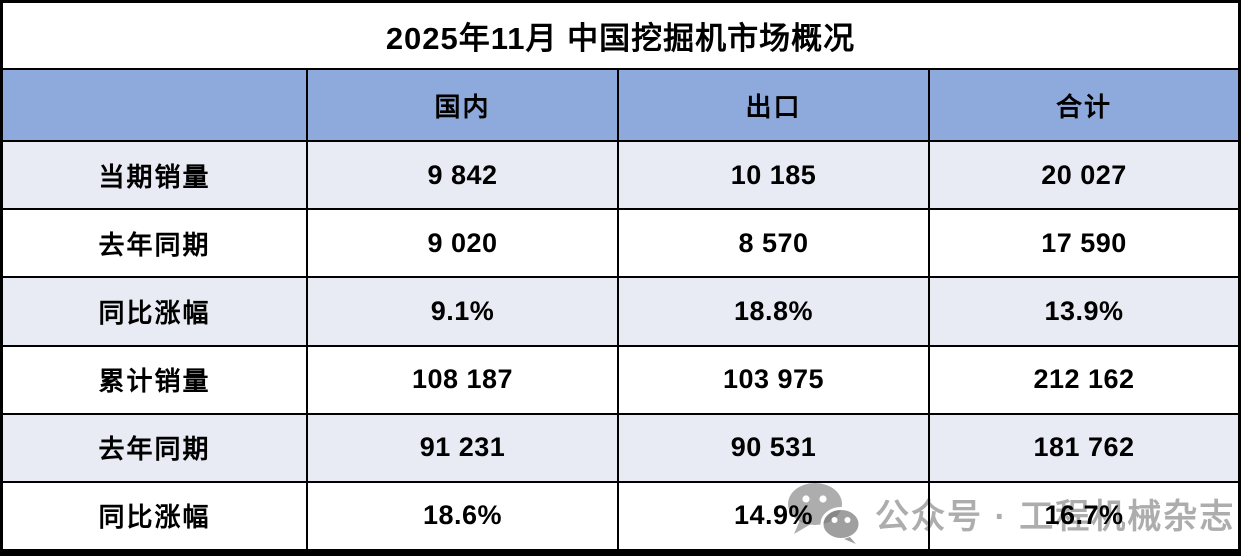  Describe the element at coordinates (1083, 175) in the screenshot. I see `cell-value: 20 027` at that location.